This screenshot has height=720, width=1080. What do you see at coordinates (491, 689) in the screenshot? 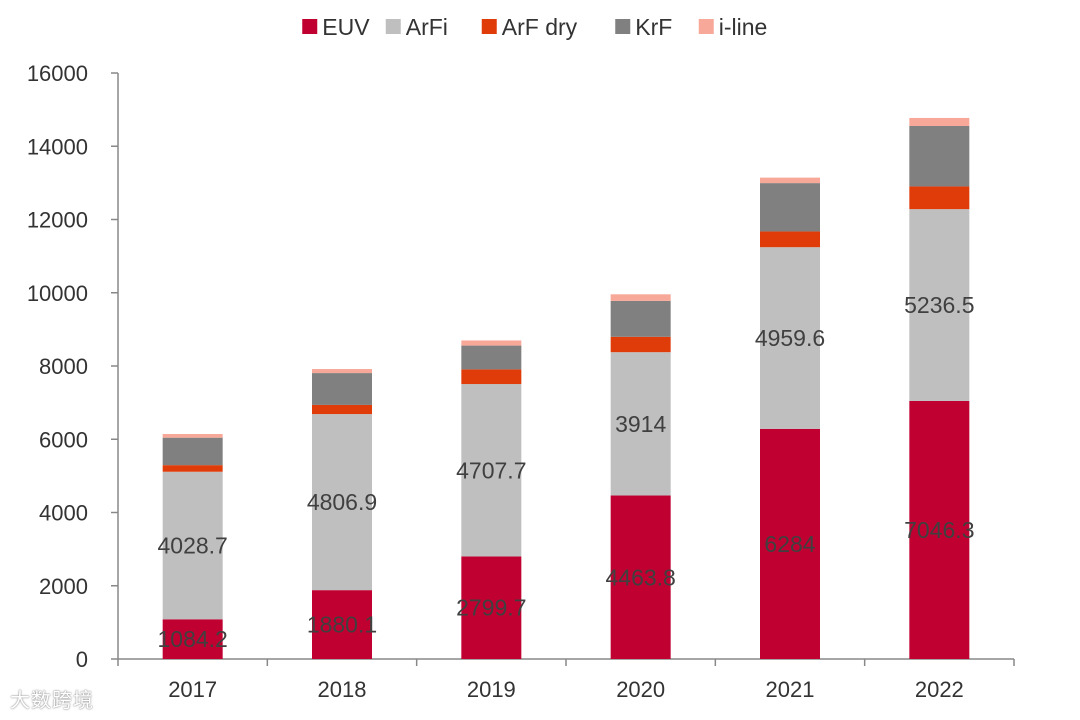
I see `x-tick-label: 2019` at bounding box center [491, 689].